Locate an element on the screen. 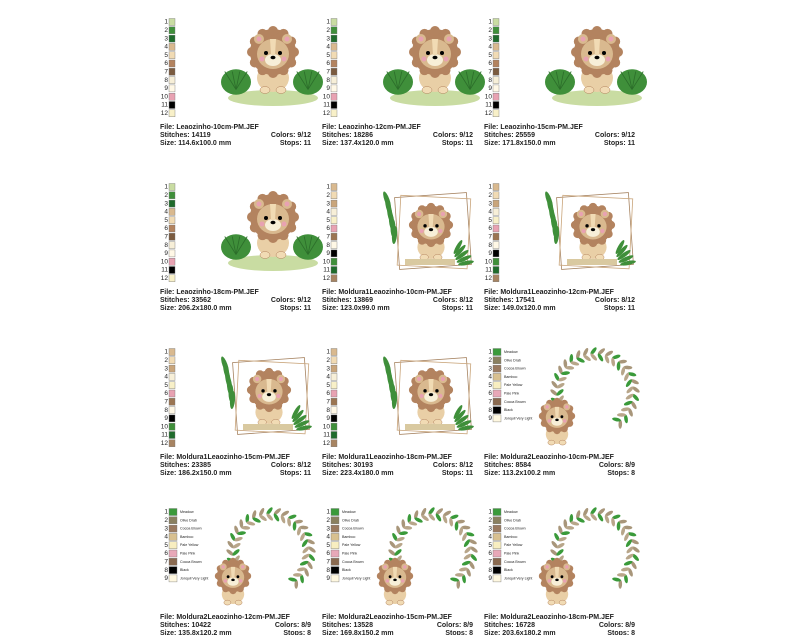 The image size is (794, 635). frame-line is located at coordinates (434, 232).